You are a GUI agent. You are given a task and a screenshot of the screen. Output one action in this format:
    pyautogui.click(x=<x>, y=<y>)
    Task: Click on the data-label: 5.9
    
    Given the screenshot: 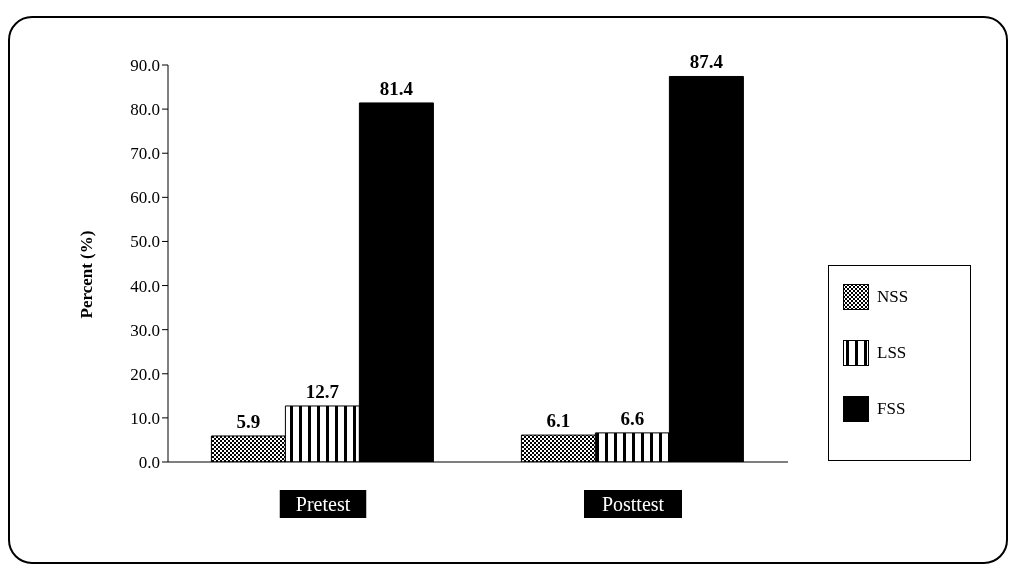 What is the action you would take?
    pyautogui.click(x=248, y=421)
    